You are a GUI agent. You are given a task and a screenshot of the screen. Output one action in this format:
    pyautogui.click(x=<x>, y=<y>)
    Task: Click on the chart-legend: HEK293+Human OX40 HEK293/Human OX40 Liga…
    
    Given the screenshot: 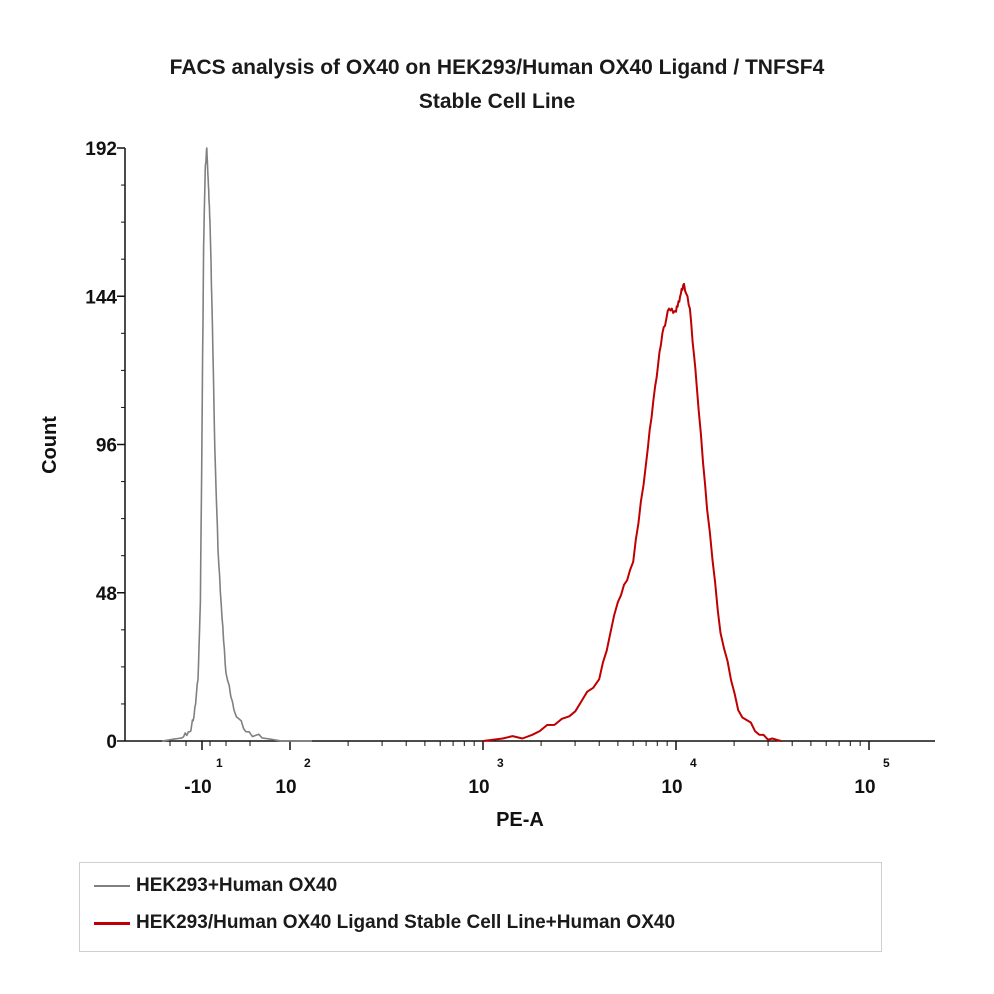 What is the action you would take?
    pyautogui.click(x=480, y=907)
    